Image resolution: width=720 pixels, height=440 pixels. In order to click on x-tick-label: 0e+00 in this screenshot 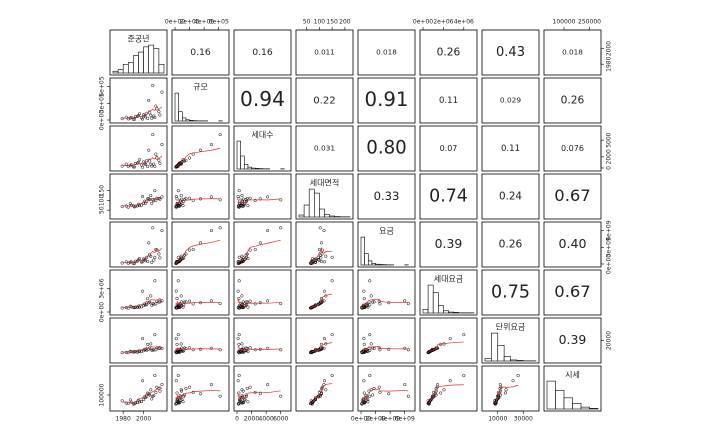, I will do `click(423, 22)`.